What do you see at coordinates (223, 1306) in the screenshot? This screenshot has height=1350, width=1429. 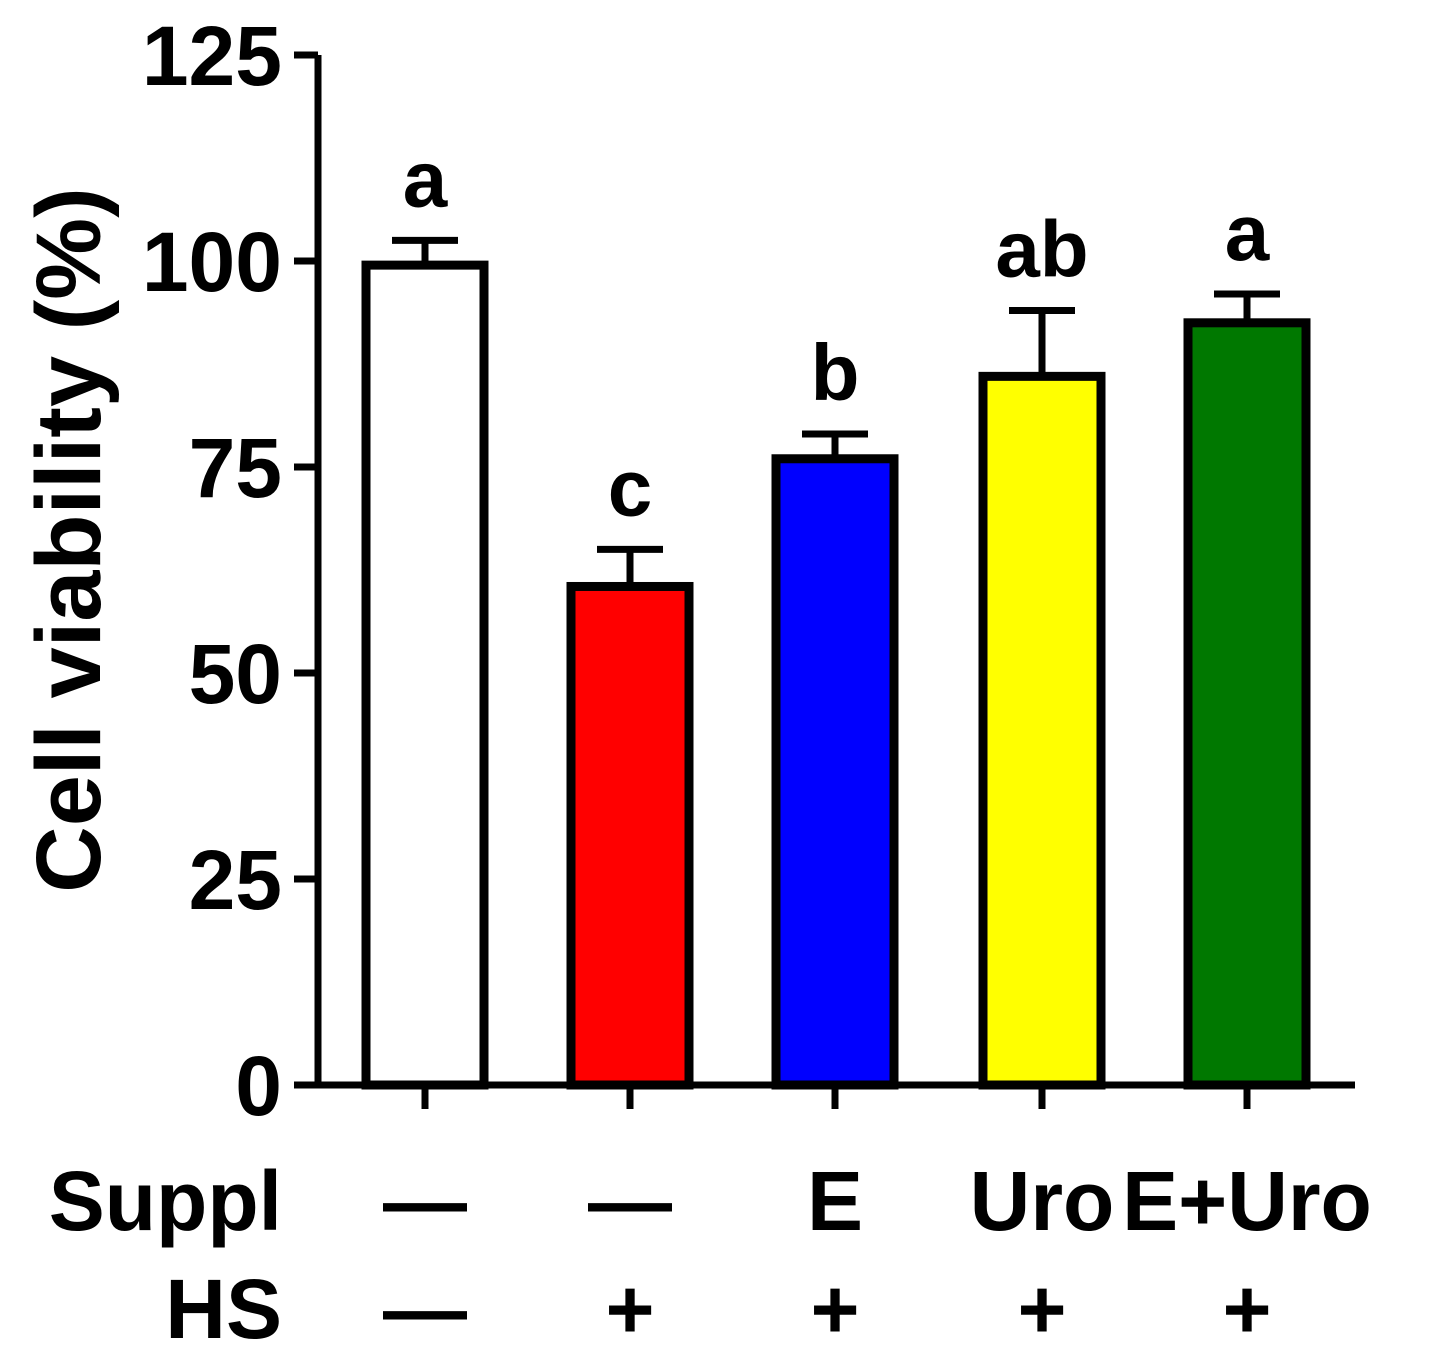 I see `row-label: HS` at bounding box center [223, 1306].